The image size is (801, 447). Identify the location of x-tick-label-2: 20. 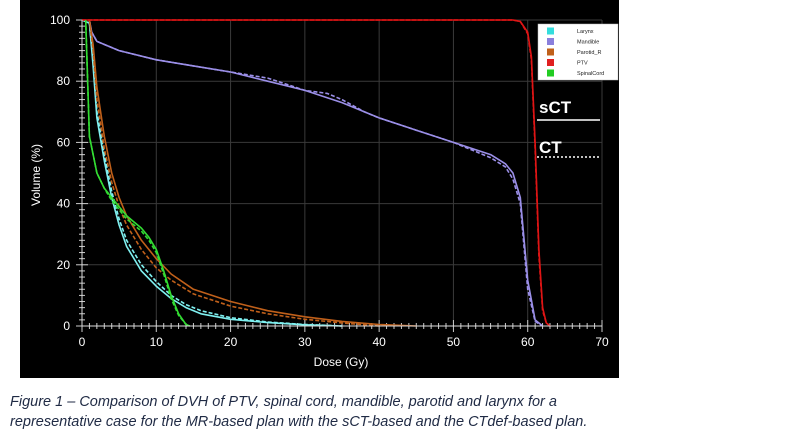
(231, 342).